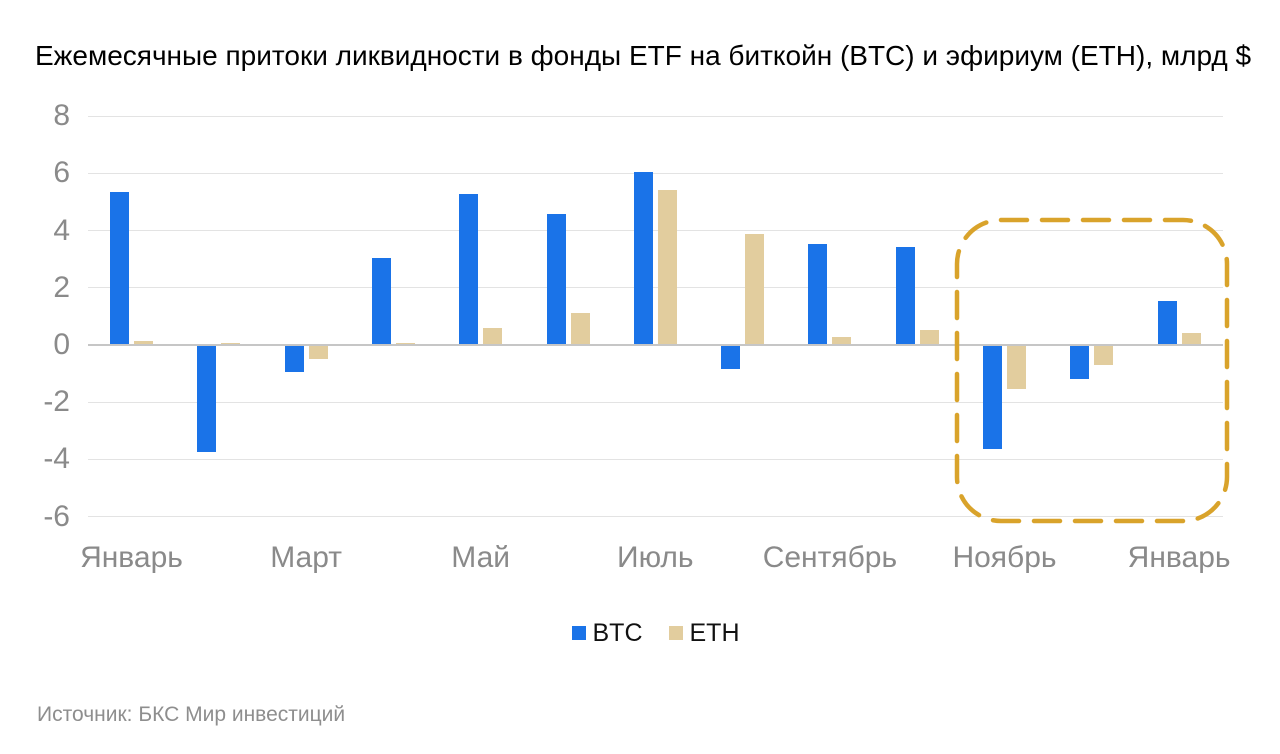  Describe the element at coordinates (617, 632) in the screenshot. I see `legend-btc-label: BTC` at that location.